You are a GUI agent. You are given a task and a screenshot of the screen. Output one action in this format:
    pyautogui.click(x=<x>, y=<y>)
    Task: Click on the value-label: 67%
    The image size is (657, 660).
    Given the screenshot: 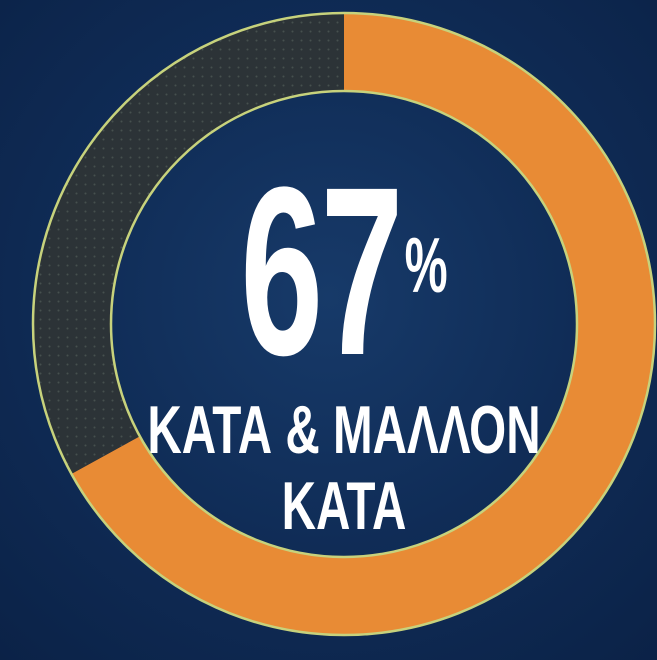 What is the action you would take?
    pyautogui.click(x=344, y=271)
    